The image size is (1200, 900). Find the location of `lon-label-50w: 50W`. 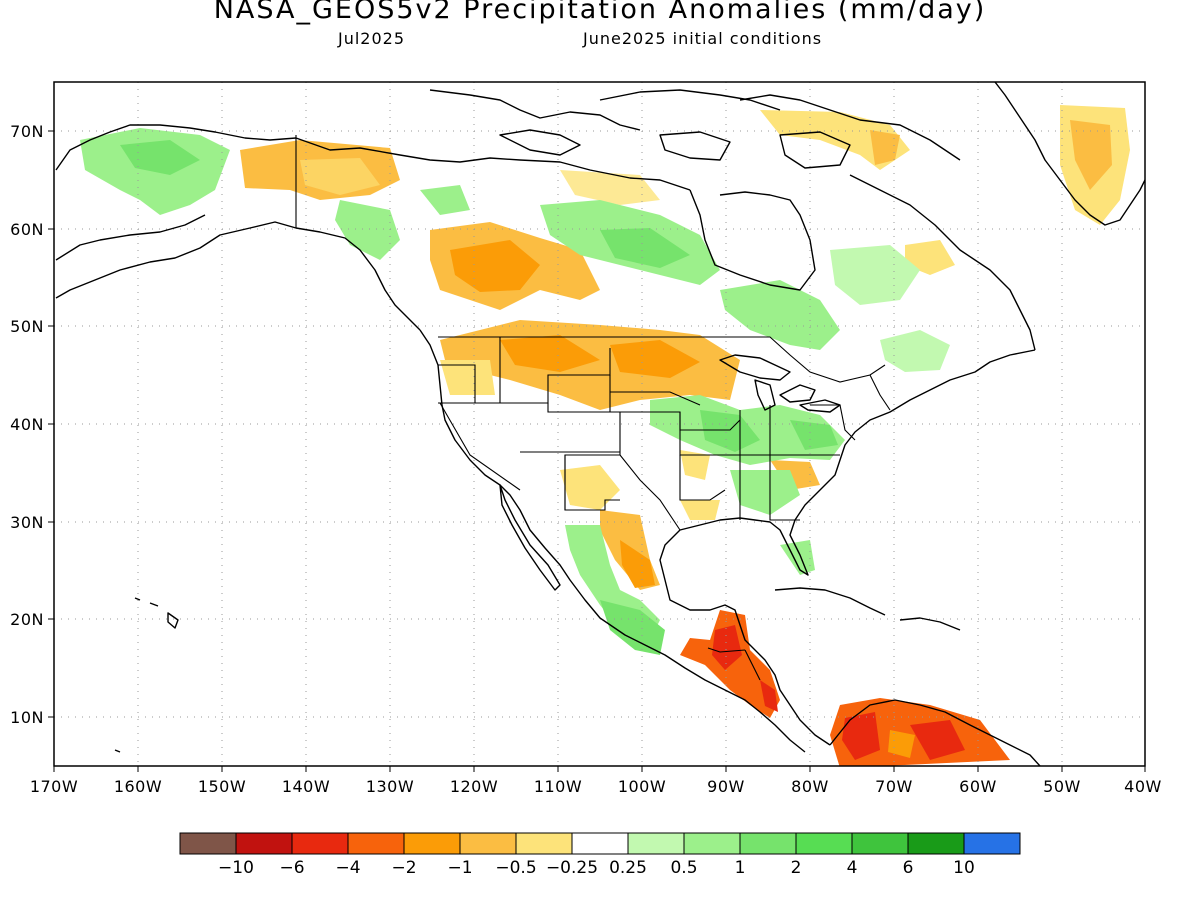

lon-label-50w: 50W is located at coordinates (1062, 786).